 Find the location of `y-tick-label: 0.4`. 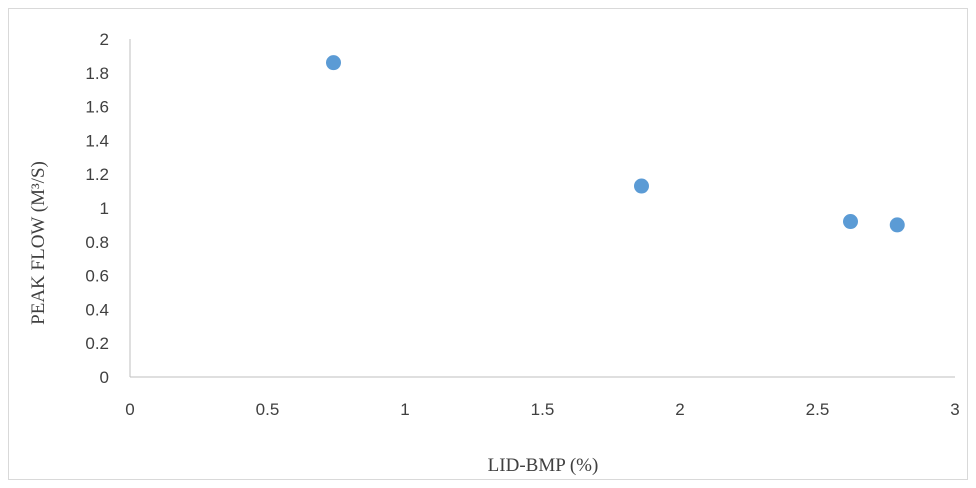

y-tick-label: 0.4 is located at coordinates (97, 309).